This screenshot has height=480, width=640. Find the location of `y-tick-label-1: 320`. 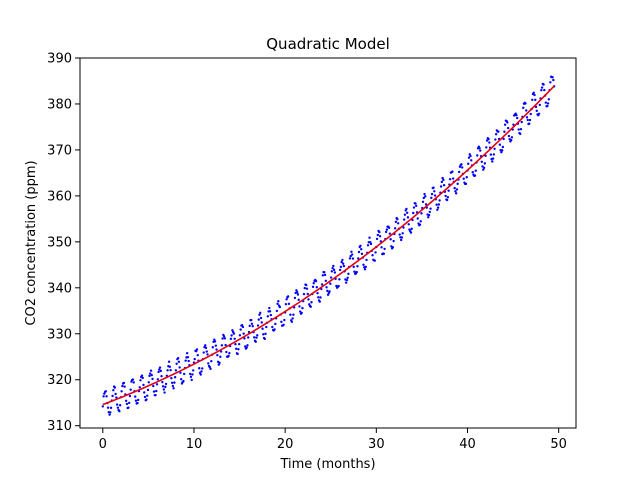

y-tick-label-1: 320 is located at coordinates (59, 380).